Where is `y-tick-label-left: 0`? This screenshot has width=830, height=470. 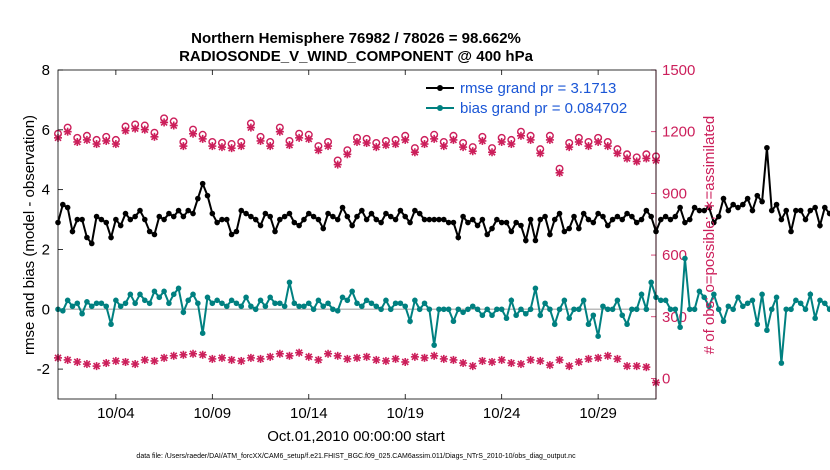
y-tick-label-left: 0 is located at coordinates (46, 309).